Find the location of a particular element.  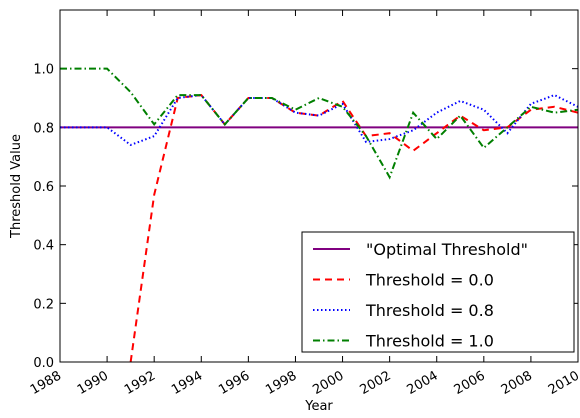

y-tick-label: 0.8 is located at coordinates (43, 128).